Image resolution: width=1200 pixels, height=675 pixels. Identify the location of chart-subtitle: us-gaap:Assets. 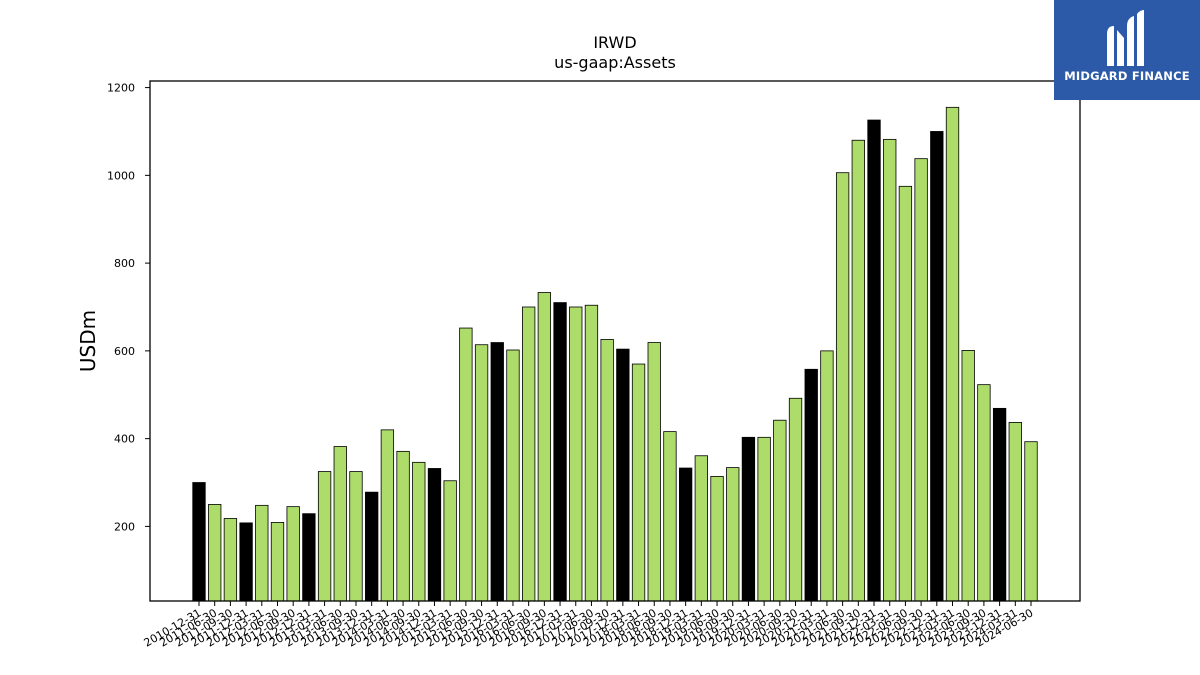
(615, 62).